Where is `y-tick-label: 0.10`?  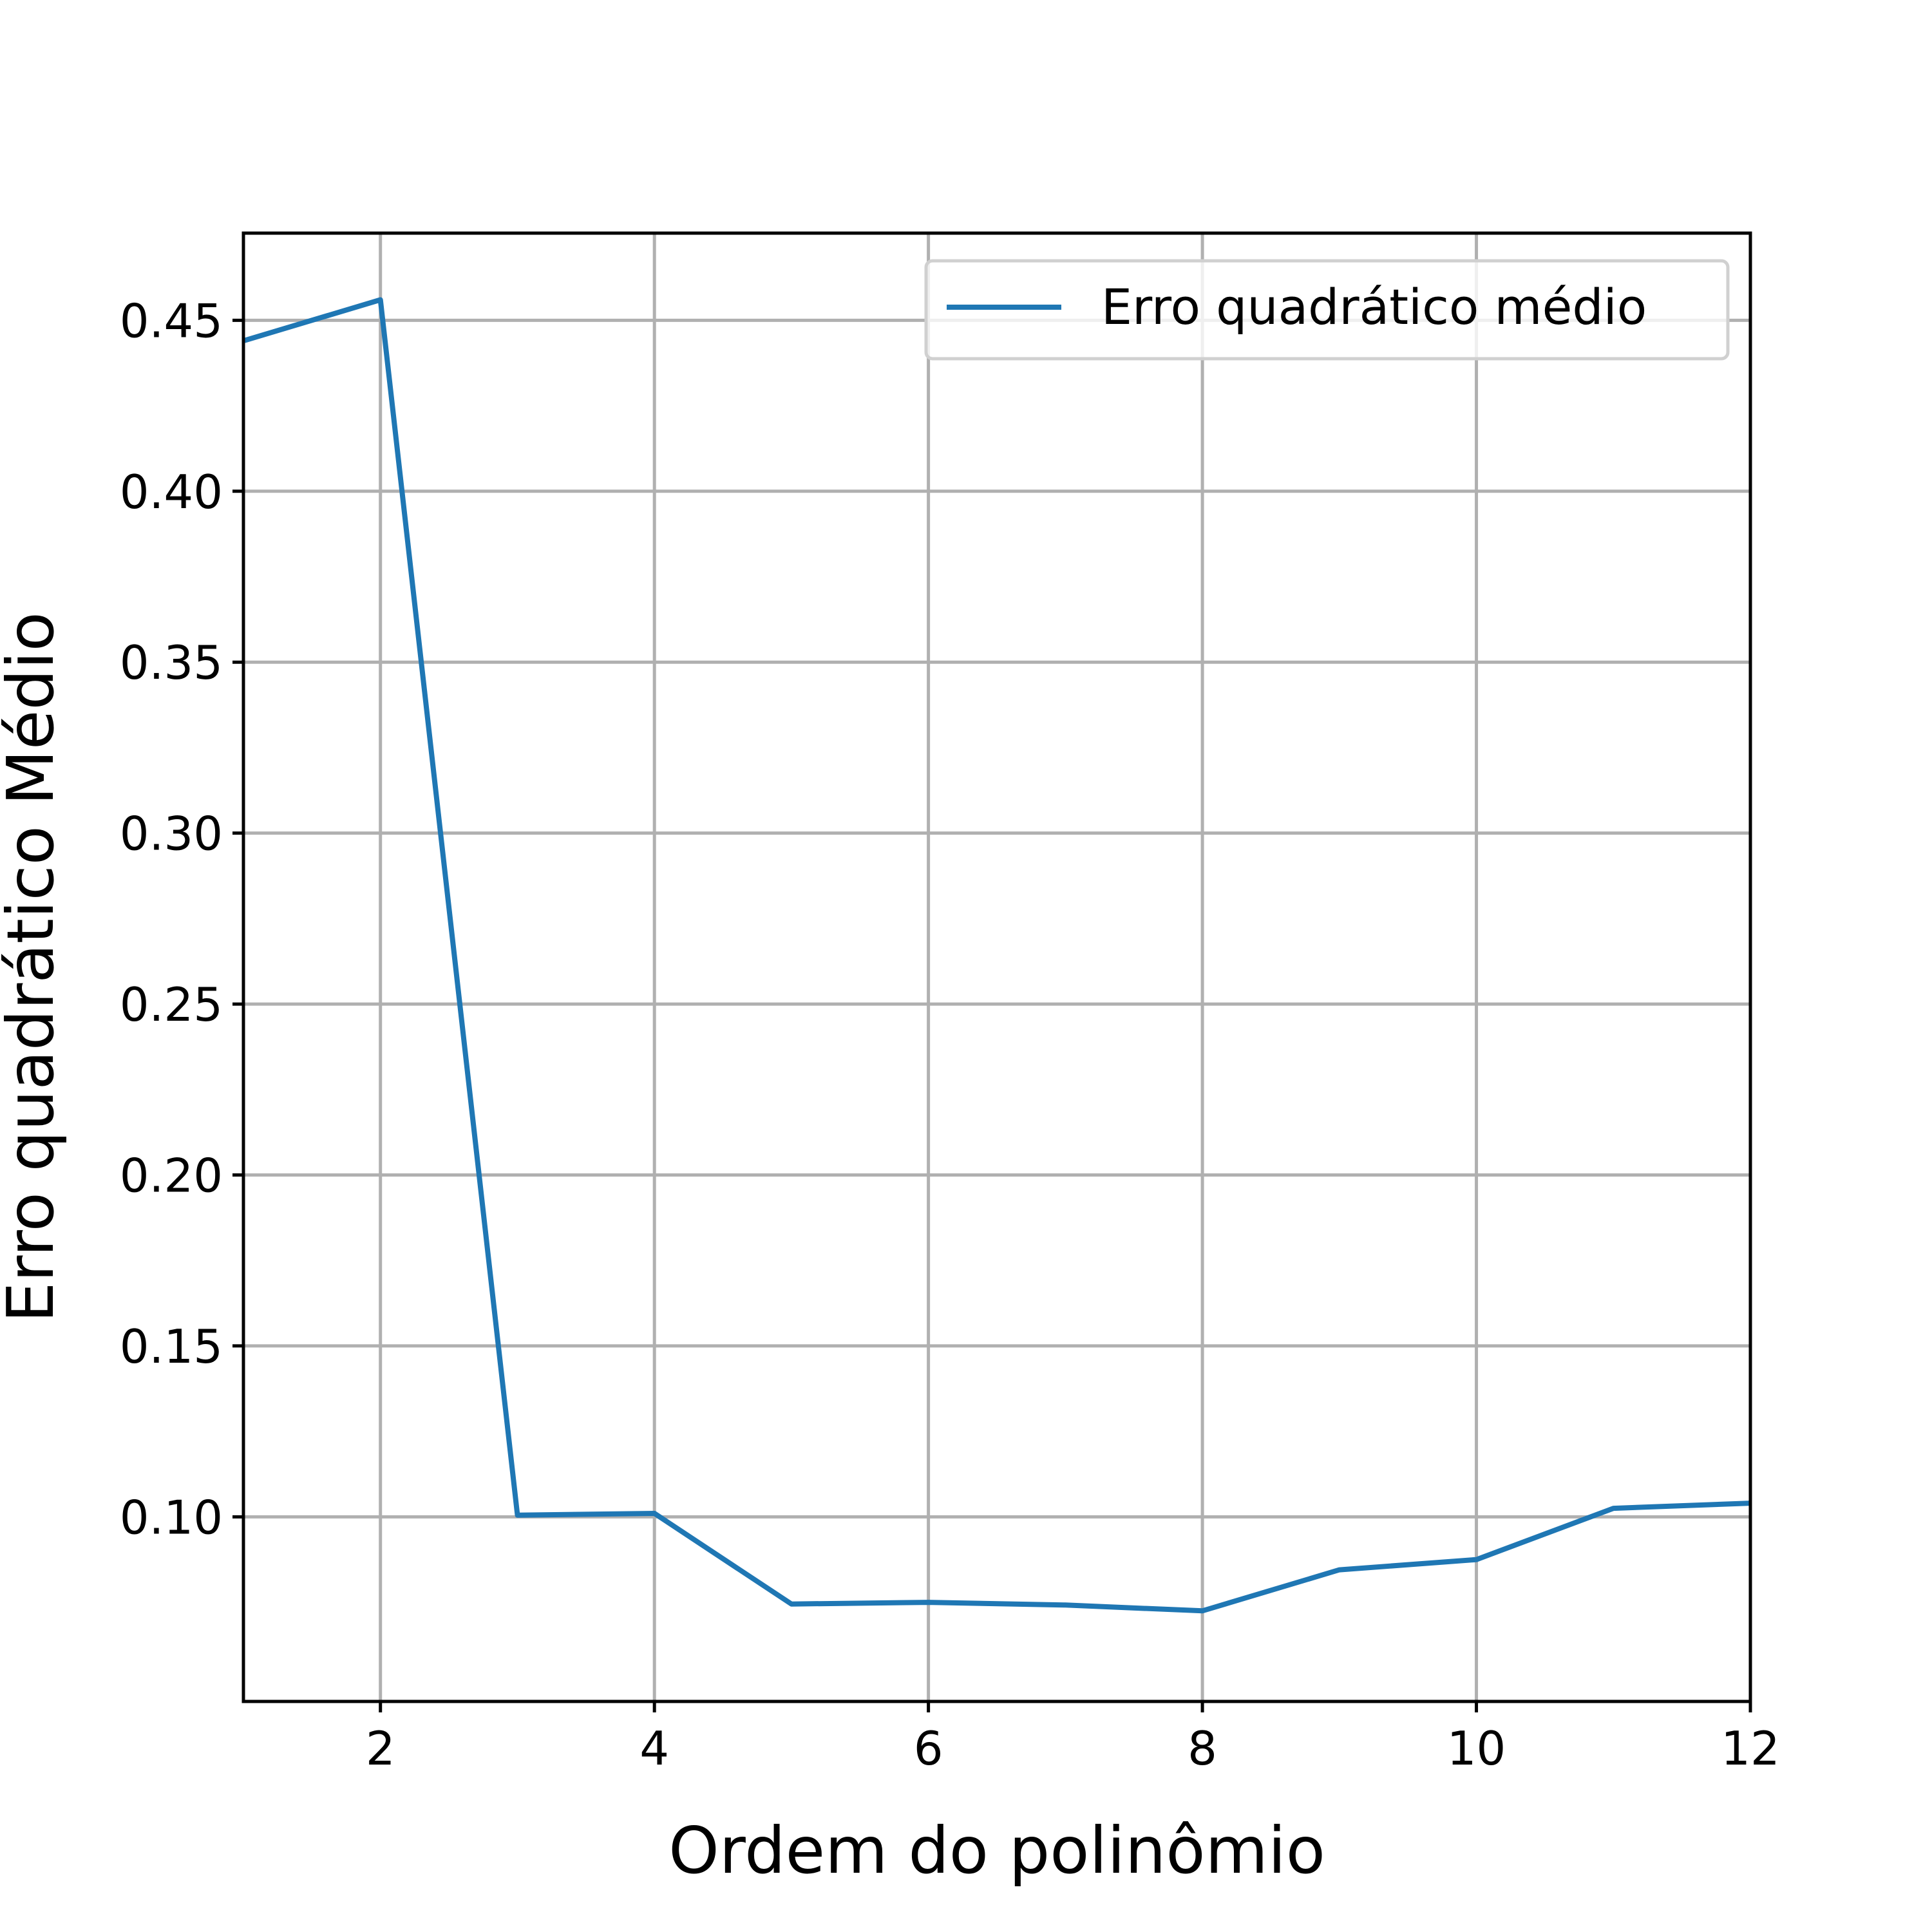
y-tick-label: 0.10 is located at coordinates (171, 1517).